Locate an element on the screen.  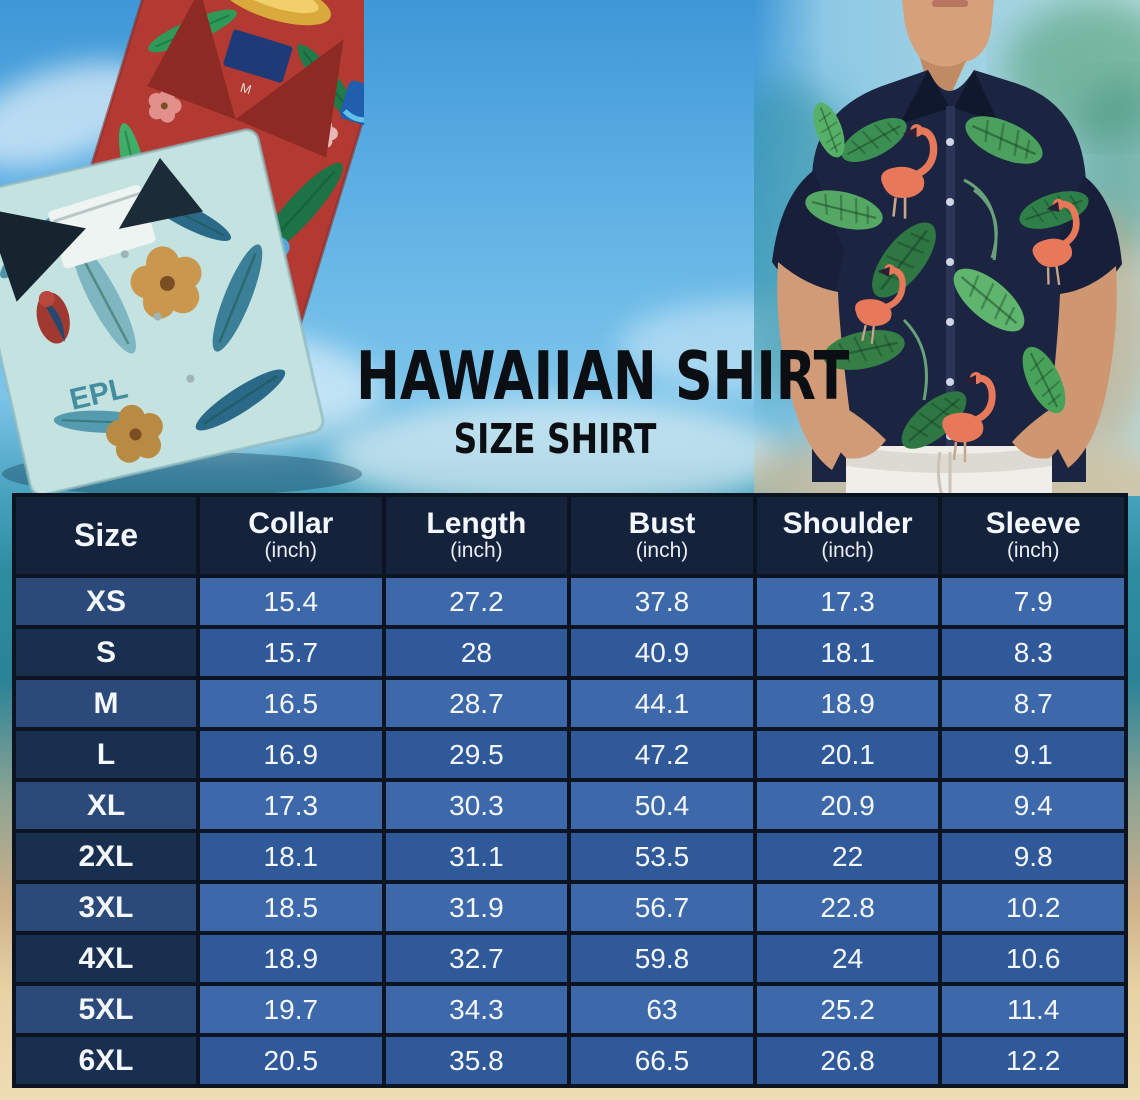
page-subtitle: SIZE SHIRT is located at coordinates (555, 439).